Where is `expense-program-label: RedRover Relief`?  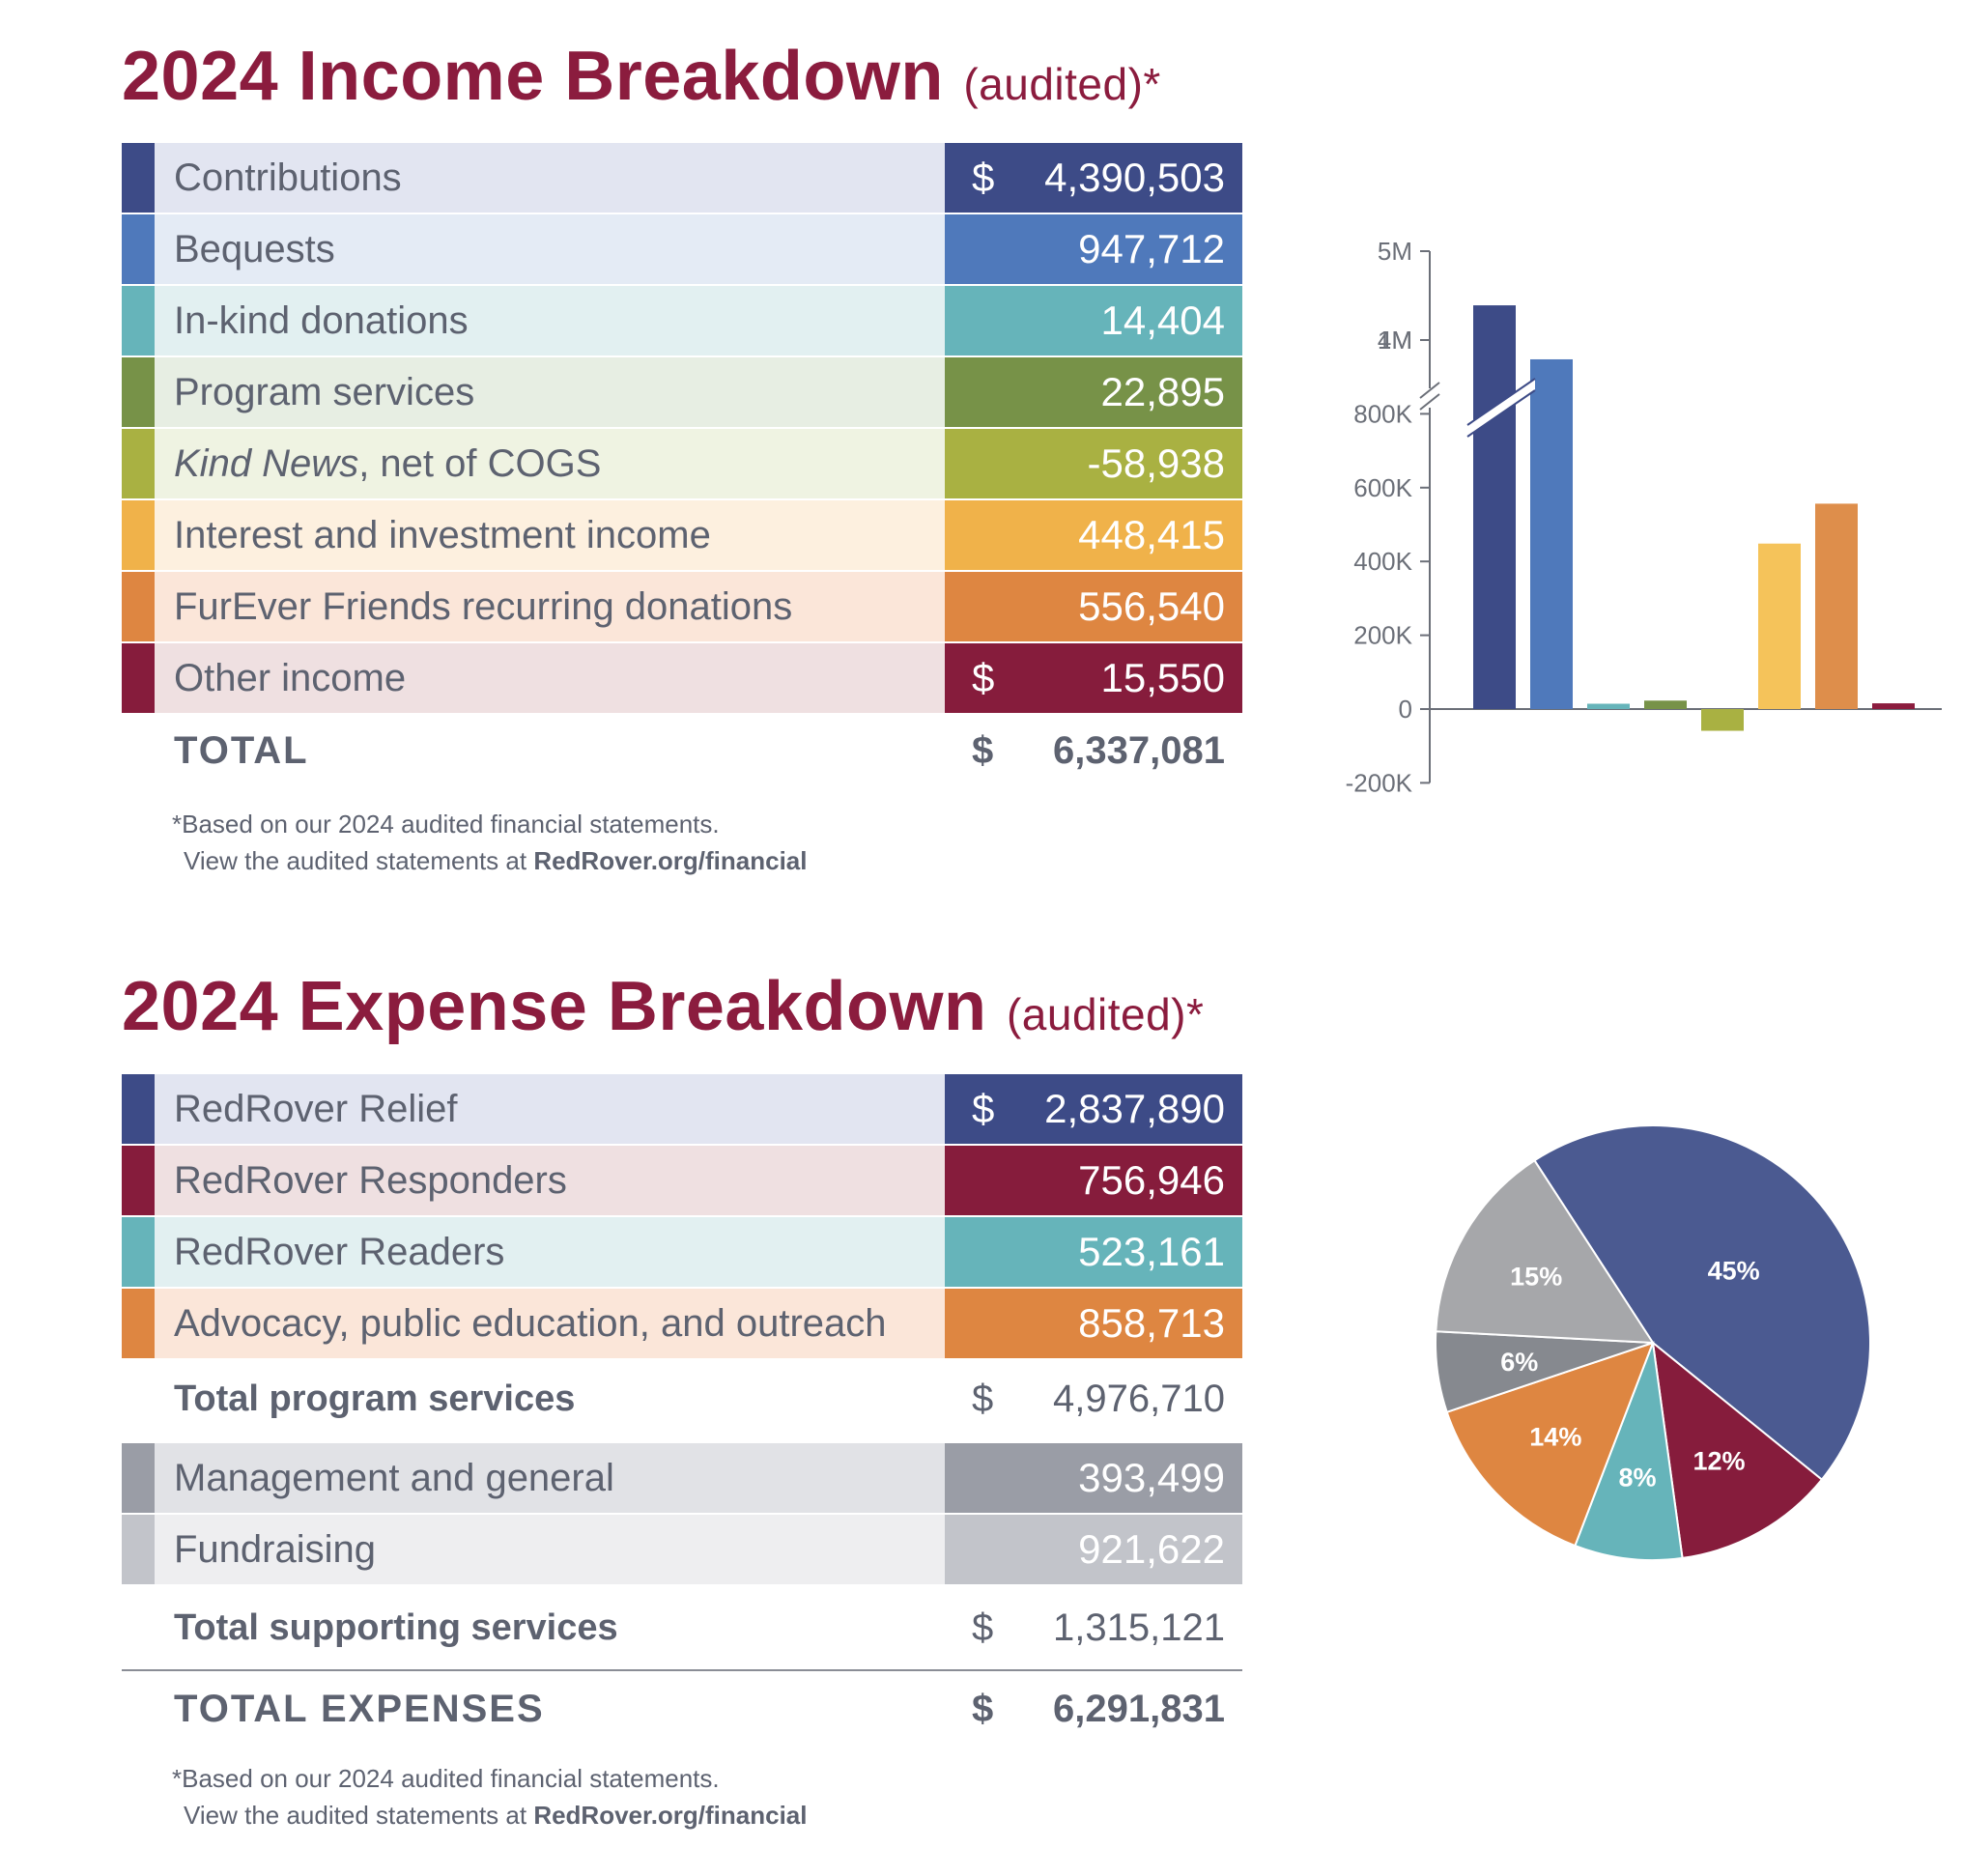
expense-program-label: RedRover Relief is located at coordinates (550, 1109).